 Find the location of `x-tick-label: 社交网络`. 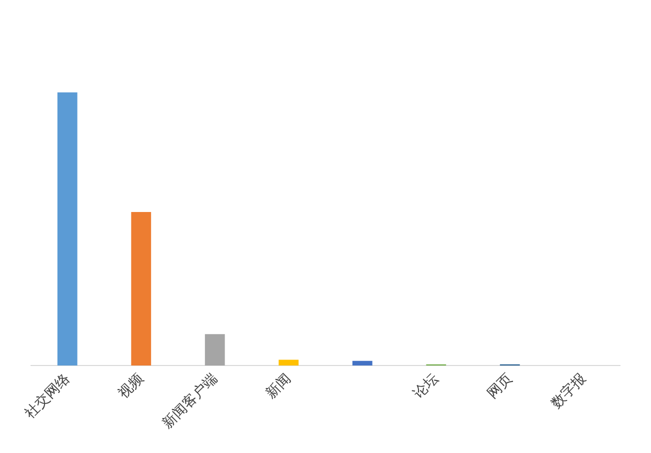

x-tick-label: 社交网络 is located at coordinates (48, 396).